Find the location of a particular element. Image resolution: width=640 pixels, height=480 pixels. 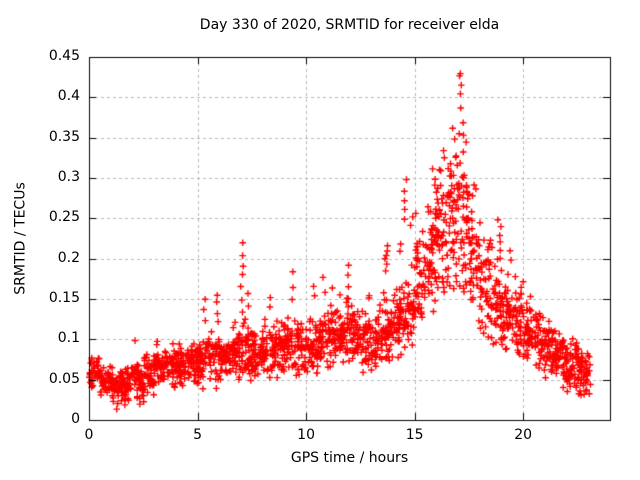

x-tick-label: 10 is located at coordinates (306, 435).